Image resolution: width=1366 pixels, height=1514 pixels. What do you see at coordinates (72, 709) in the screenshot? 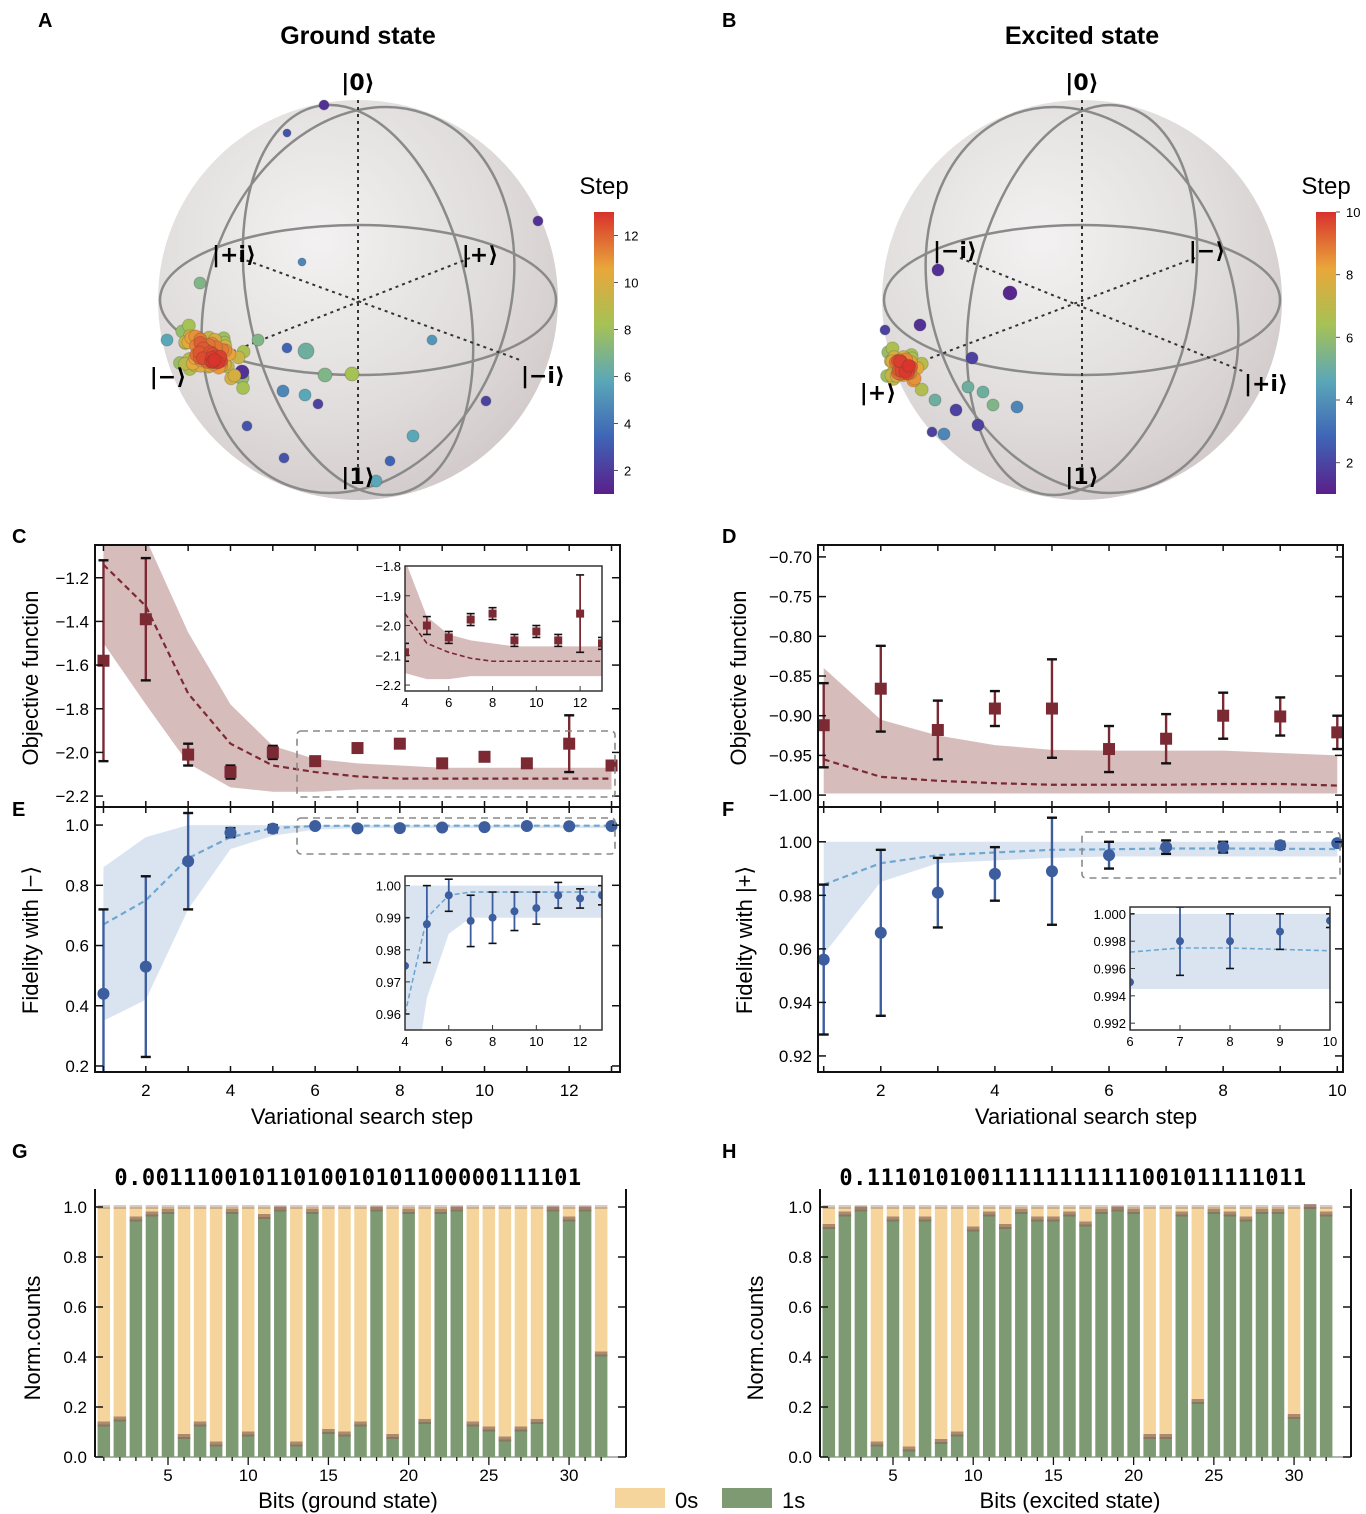
I see `y-tick-label: −1.8` at bounding box center [72, 709].